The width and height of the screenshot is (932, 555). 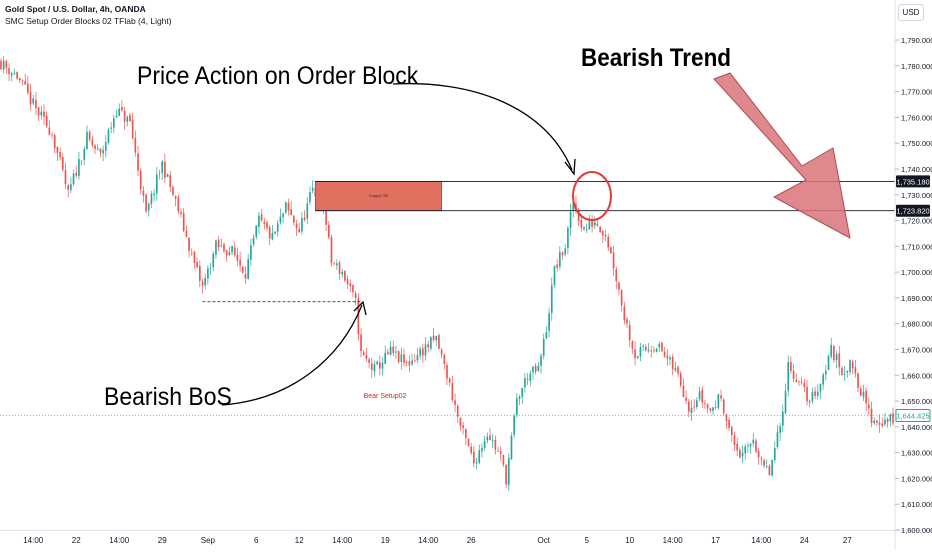 What do you see at coordinates (911, 12) in the screenshot?
I see `currency-button: USD` at bounding box center [911, 12].